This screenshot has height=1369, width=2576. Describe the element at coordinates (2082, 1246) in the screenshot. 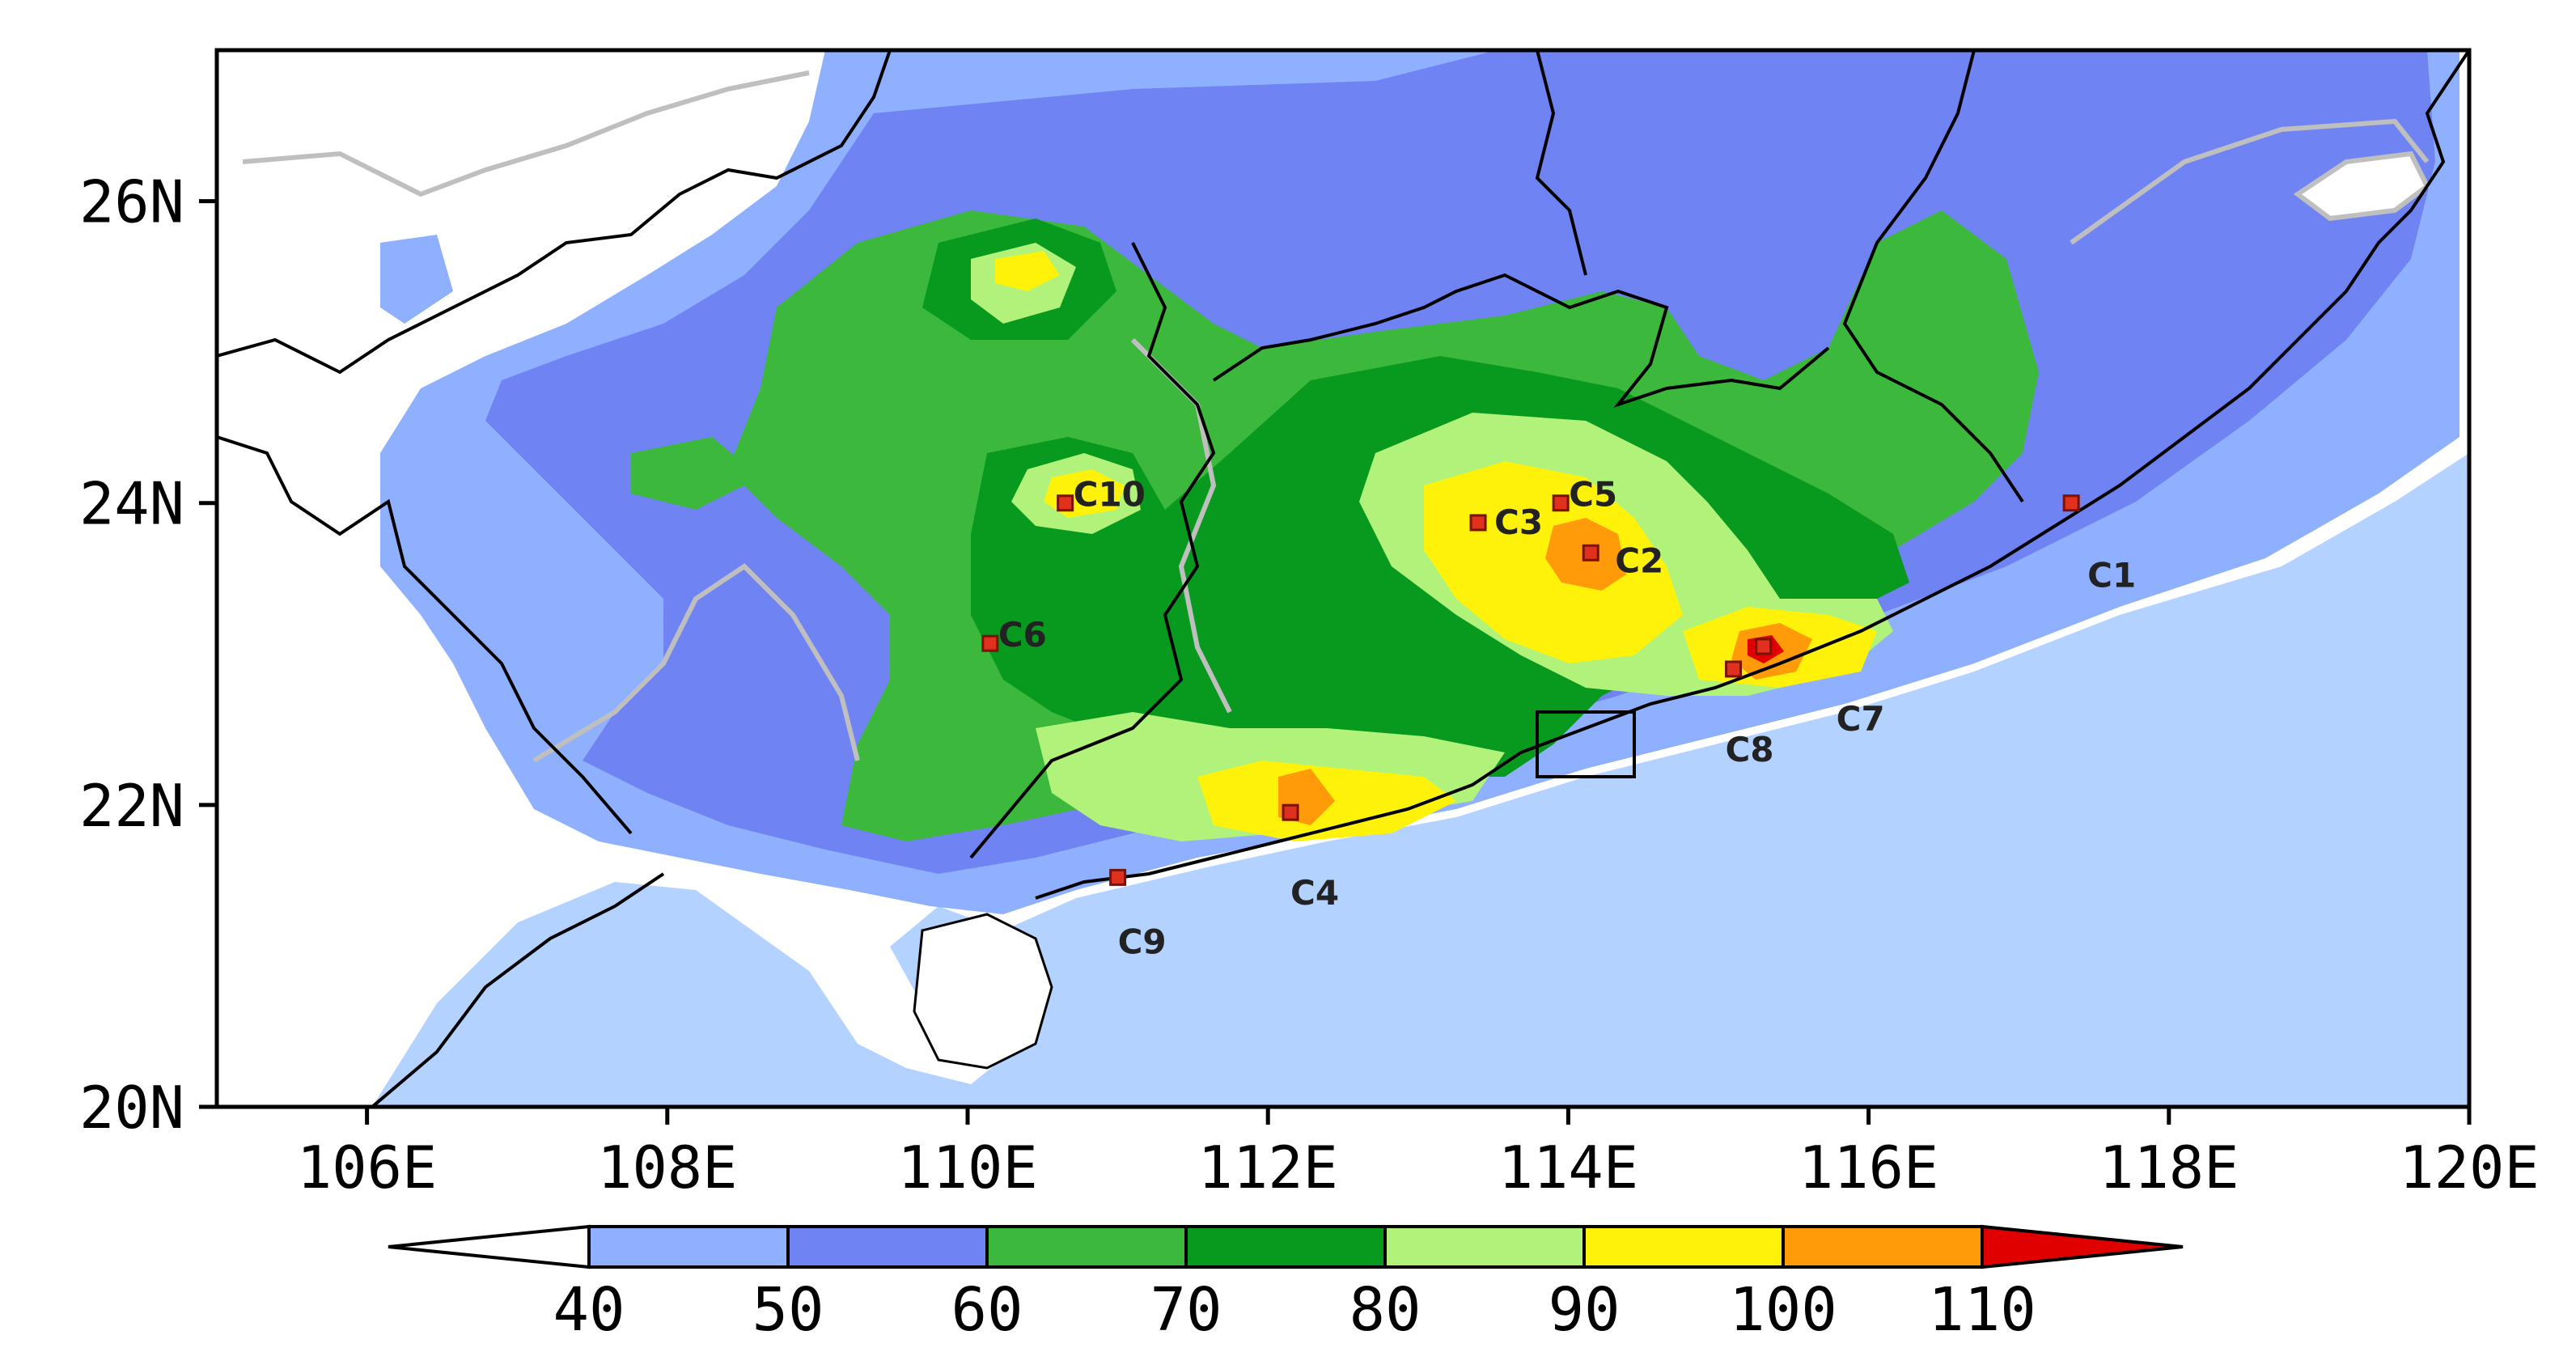

I see `colorbar-right-extension` at that location.